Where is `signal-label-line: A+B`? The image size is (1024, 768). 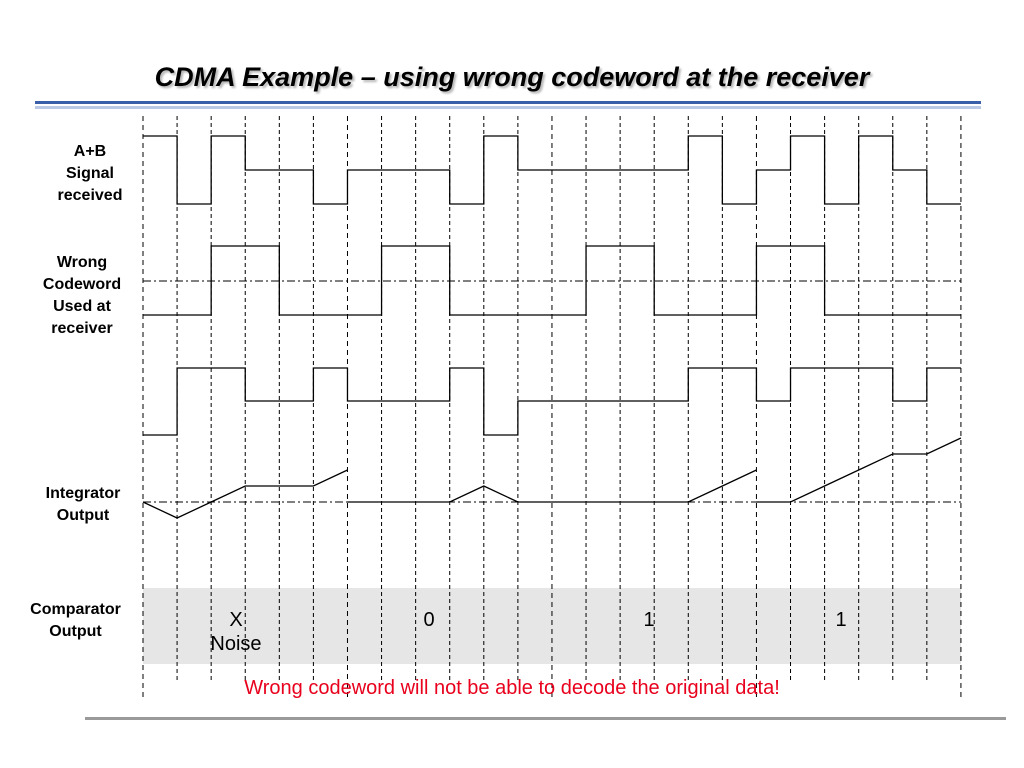 signal-label-line: A+B is located at coordinates (90, 151).